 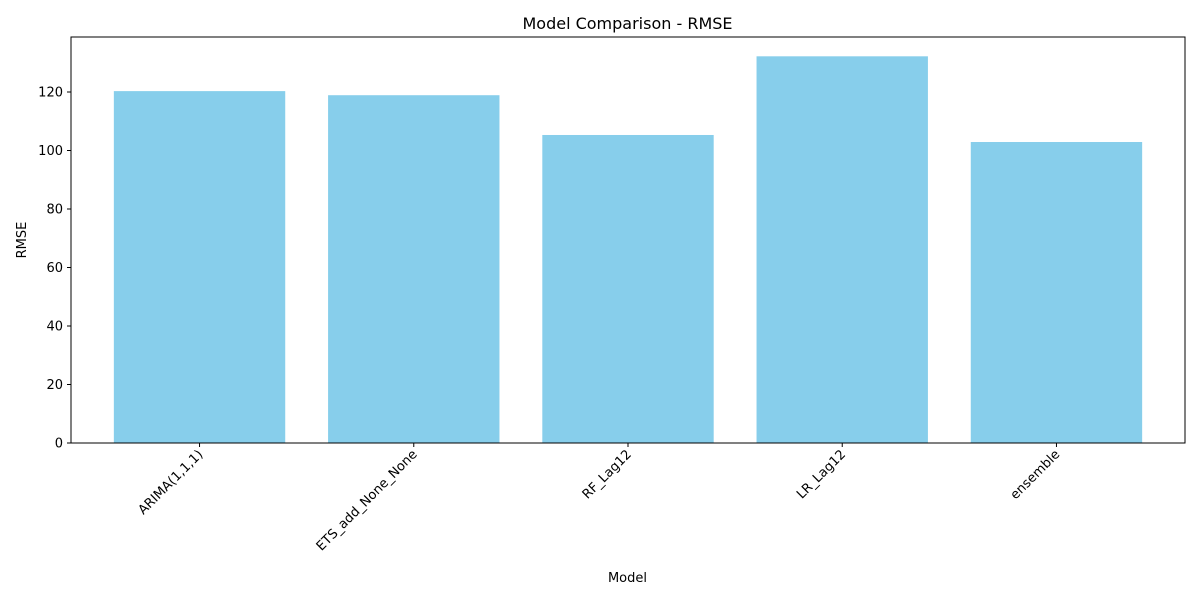 What do you see at coordinates (627, 578) in the screenshot?
I see `x-axis-label: Model` at bounding box center [627, 578].